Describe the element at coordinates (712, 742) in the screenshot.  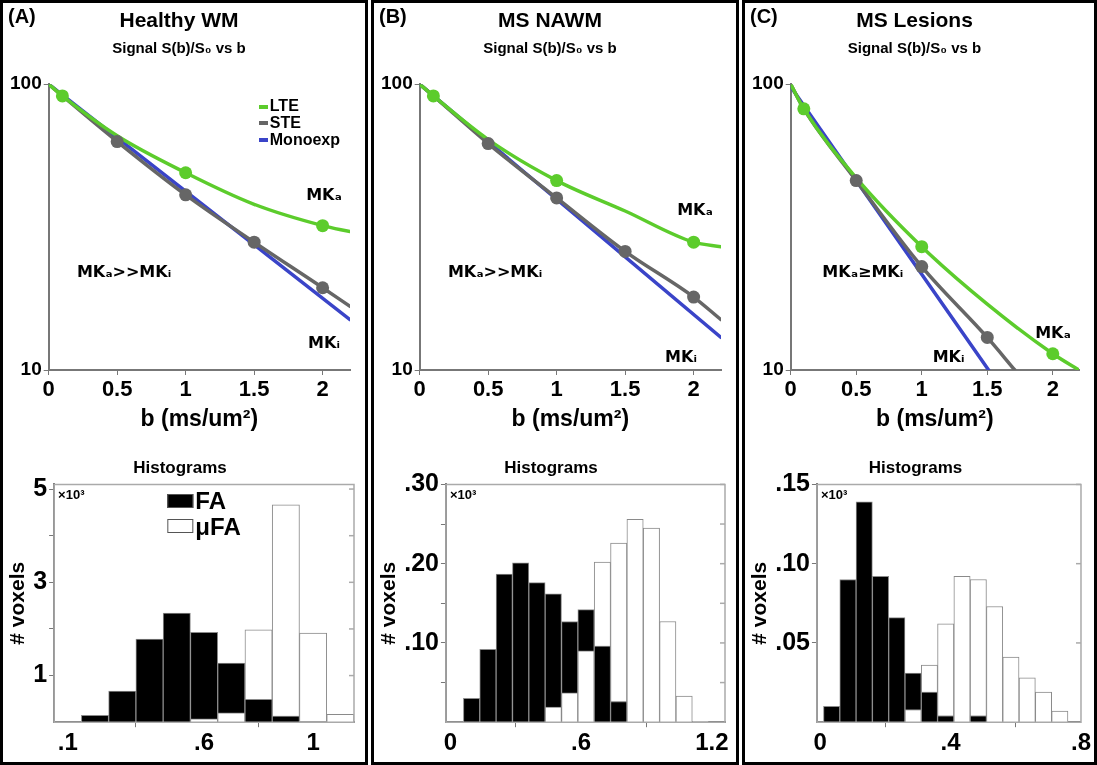
I see `x-tick-label: 1.2` at that location.